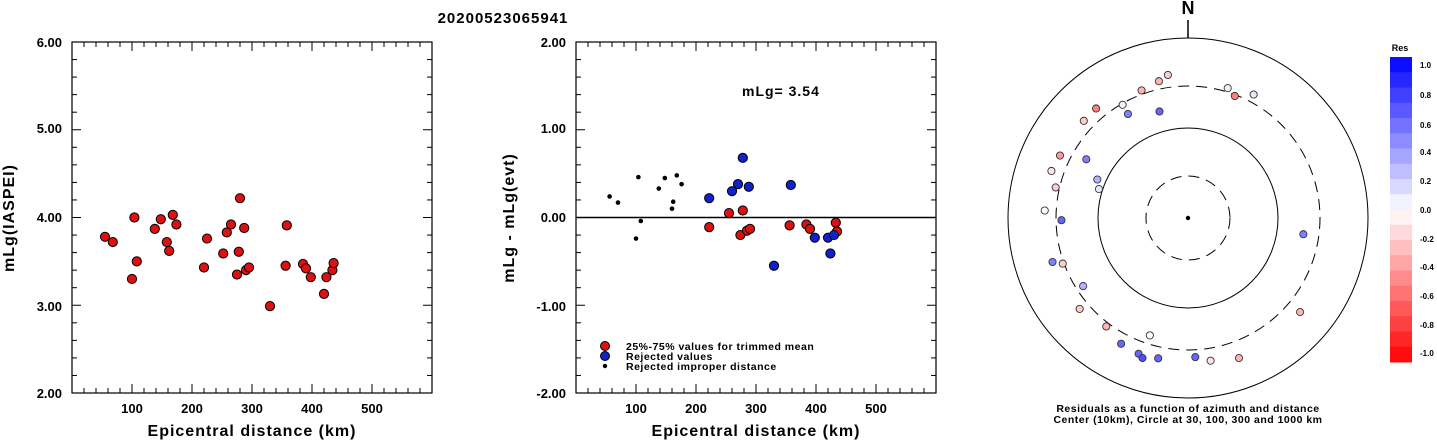  Describe the element at coordinates (1400, 48) in the screenshot. I see `colorbar-title: Res` at that location.